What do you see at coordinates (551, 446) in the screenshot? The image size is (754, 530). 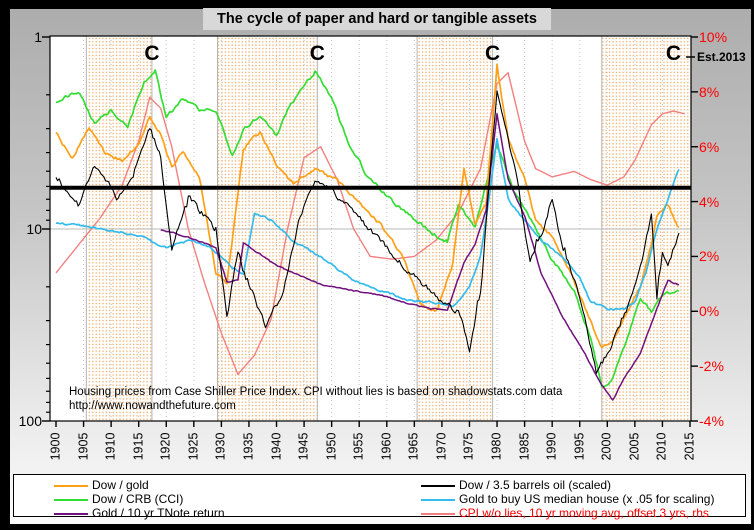 I see `x-axis-tick-label: 1990` at bounding box center [551, 446].